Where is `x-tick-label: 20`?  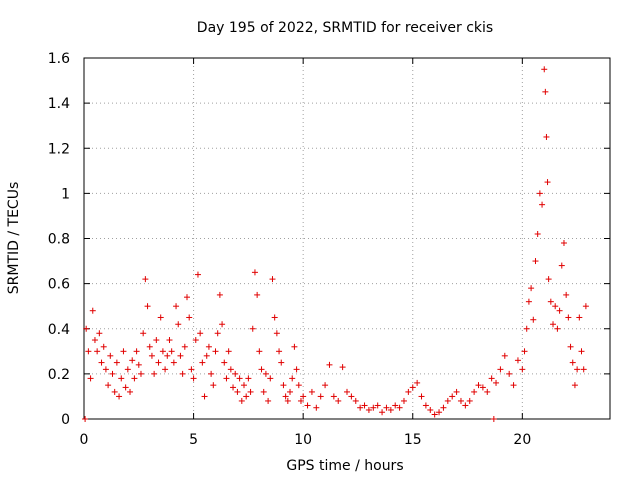 x-tick-label: 20 is located at coordinates (522, 440).